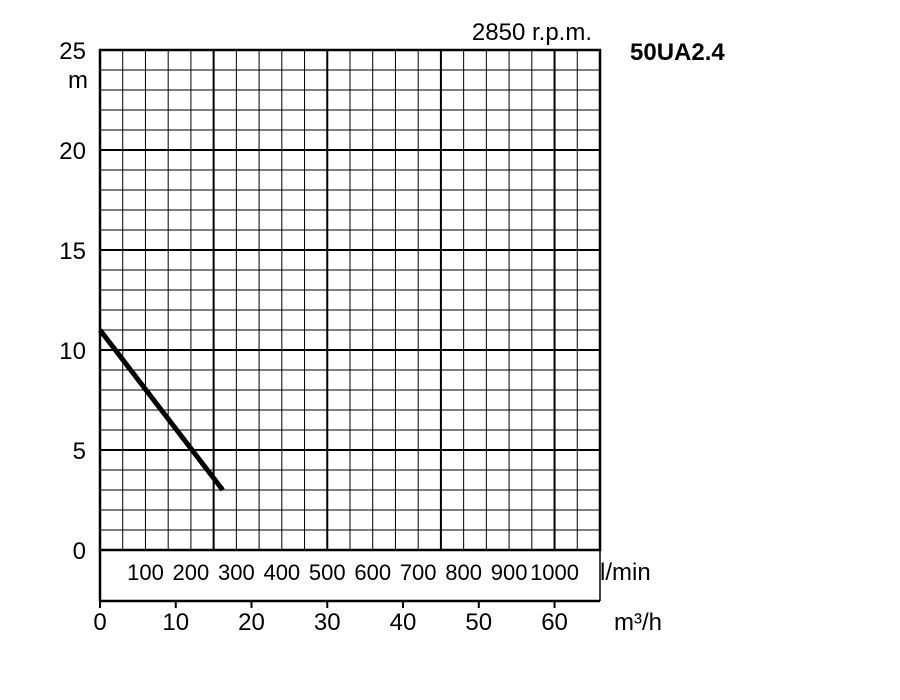  I want to click on y-tick-label: 15, so click(72, 251).